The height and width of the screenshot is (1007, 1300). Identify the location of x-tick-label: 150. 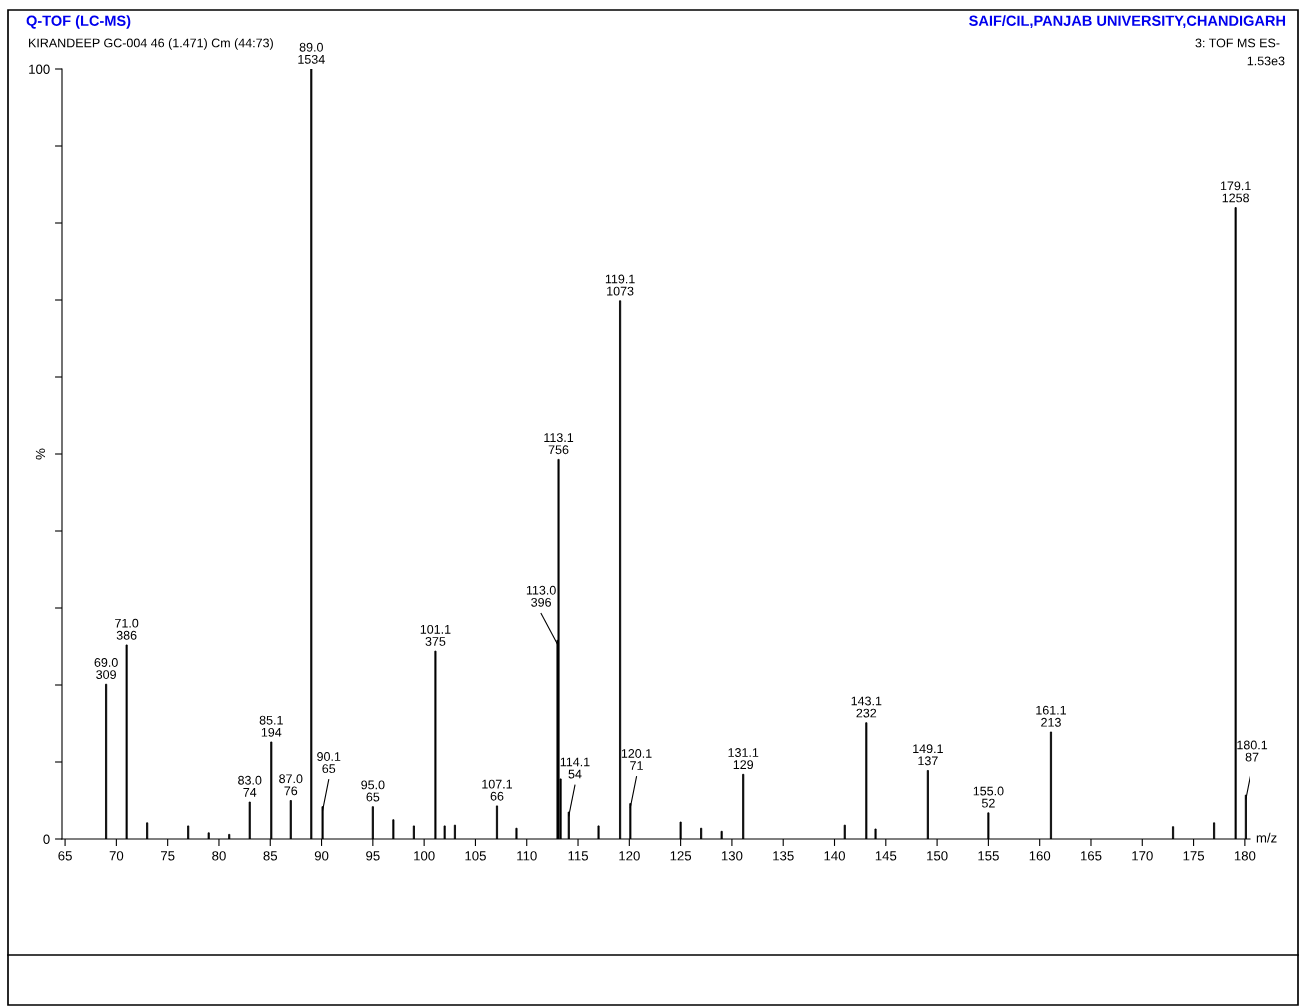
(937, 856).